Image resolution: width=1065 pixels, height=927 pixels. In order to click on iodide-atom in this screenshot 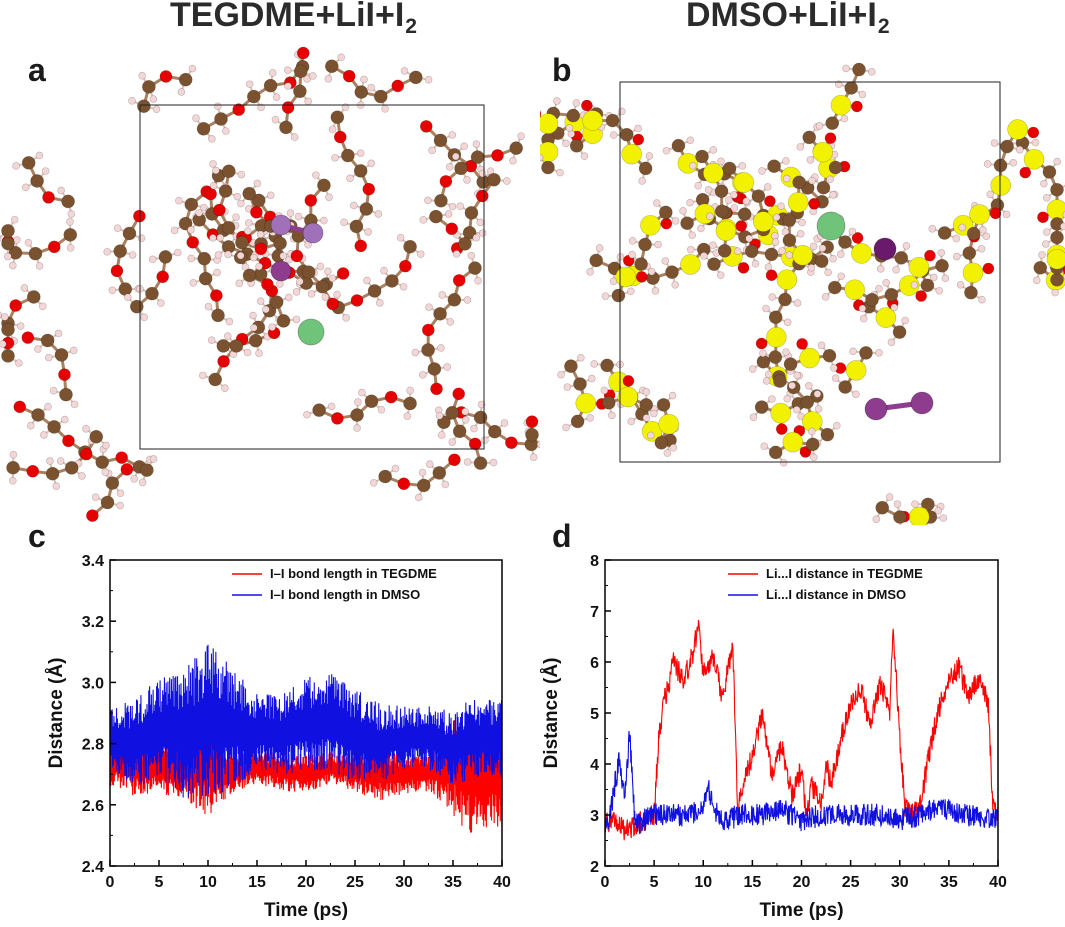, I will do `click(885, 249)`.